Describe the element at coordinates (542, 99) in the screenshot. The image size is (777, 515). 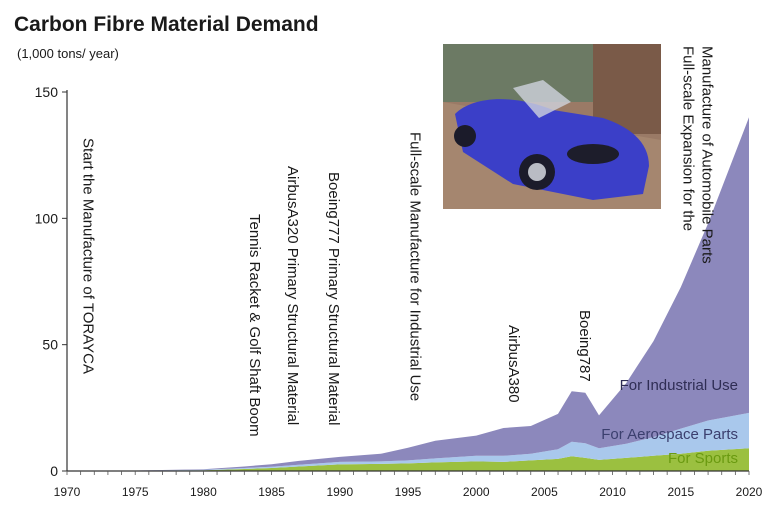
I see `car-windshield` at that location.